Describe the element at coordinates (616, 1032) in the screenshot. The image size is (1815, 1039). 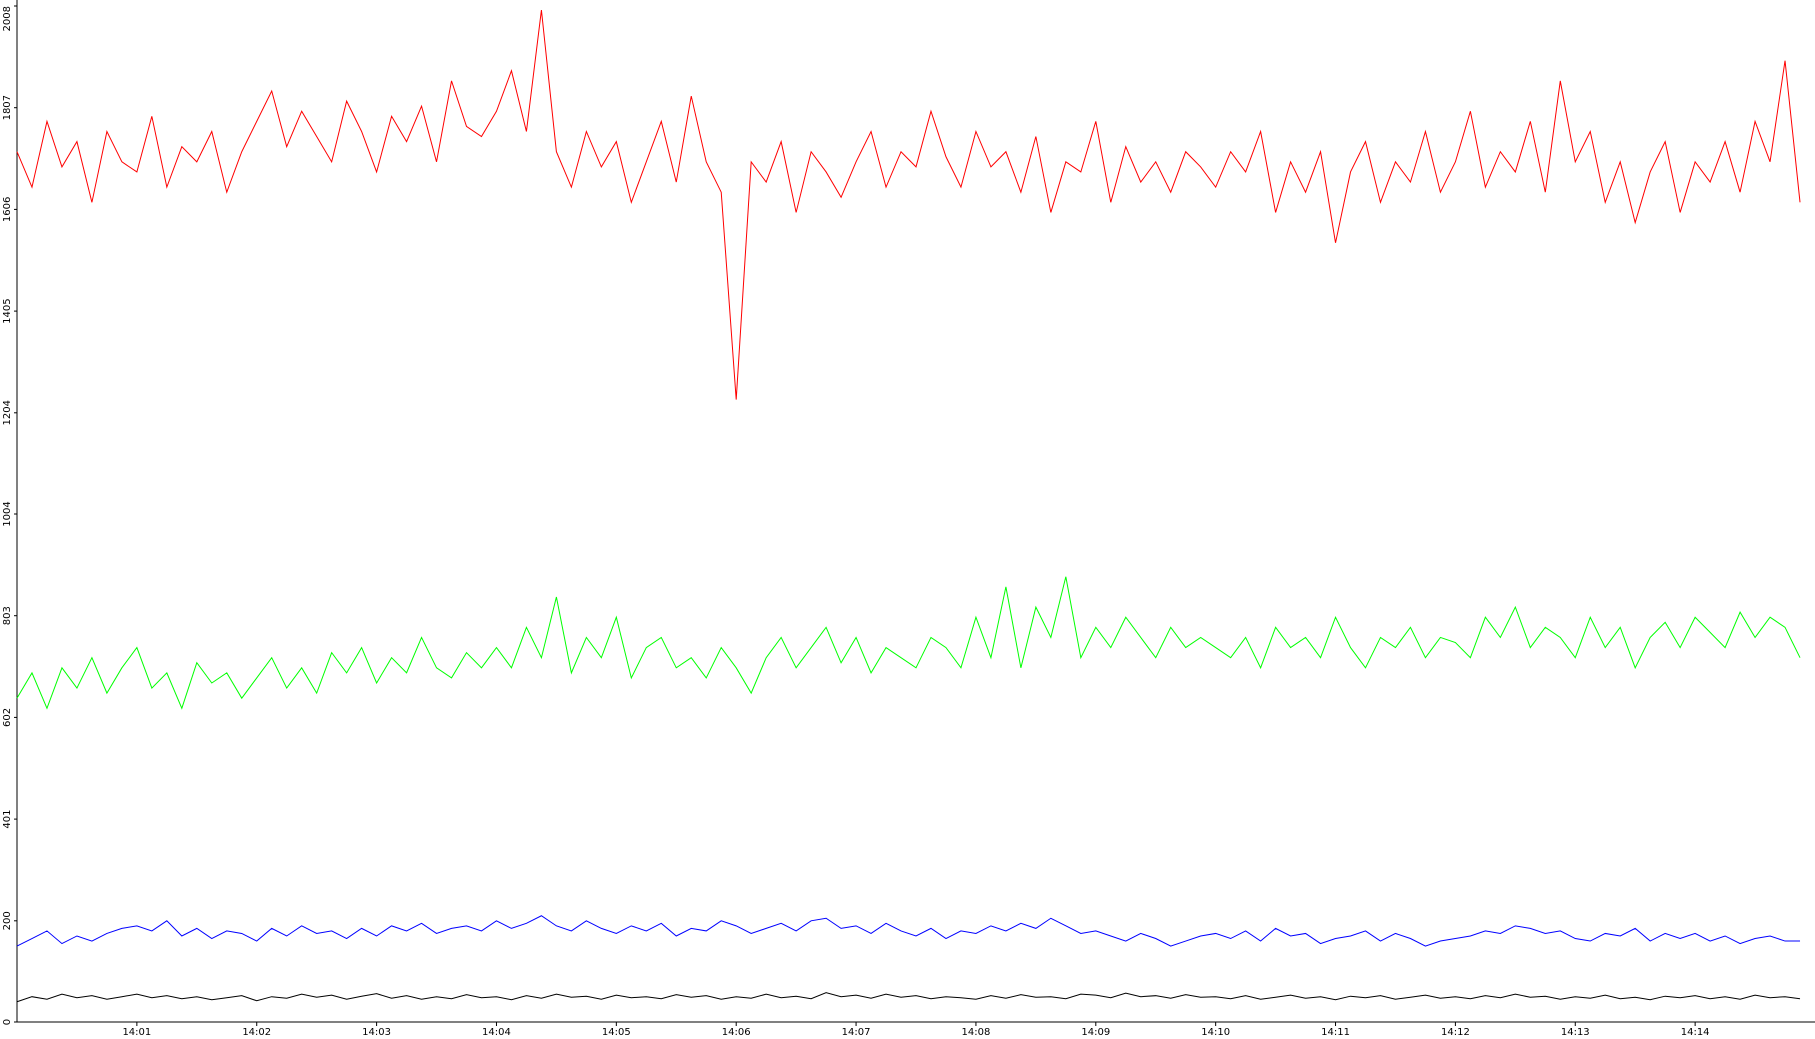
I see `x-tick-label: 14:05` at that location.